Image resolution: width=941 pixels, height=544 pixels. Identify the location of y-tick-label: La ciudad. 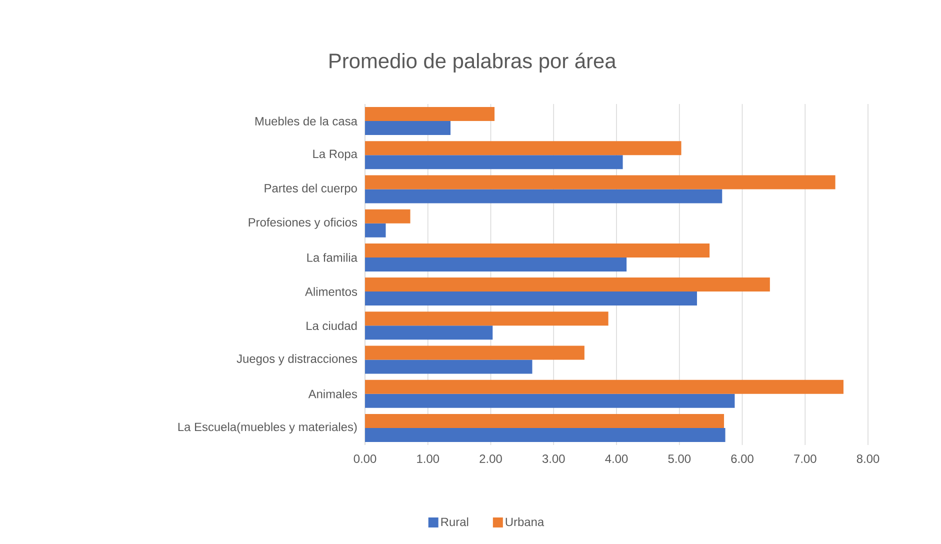
(331, 325).